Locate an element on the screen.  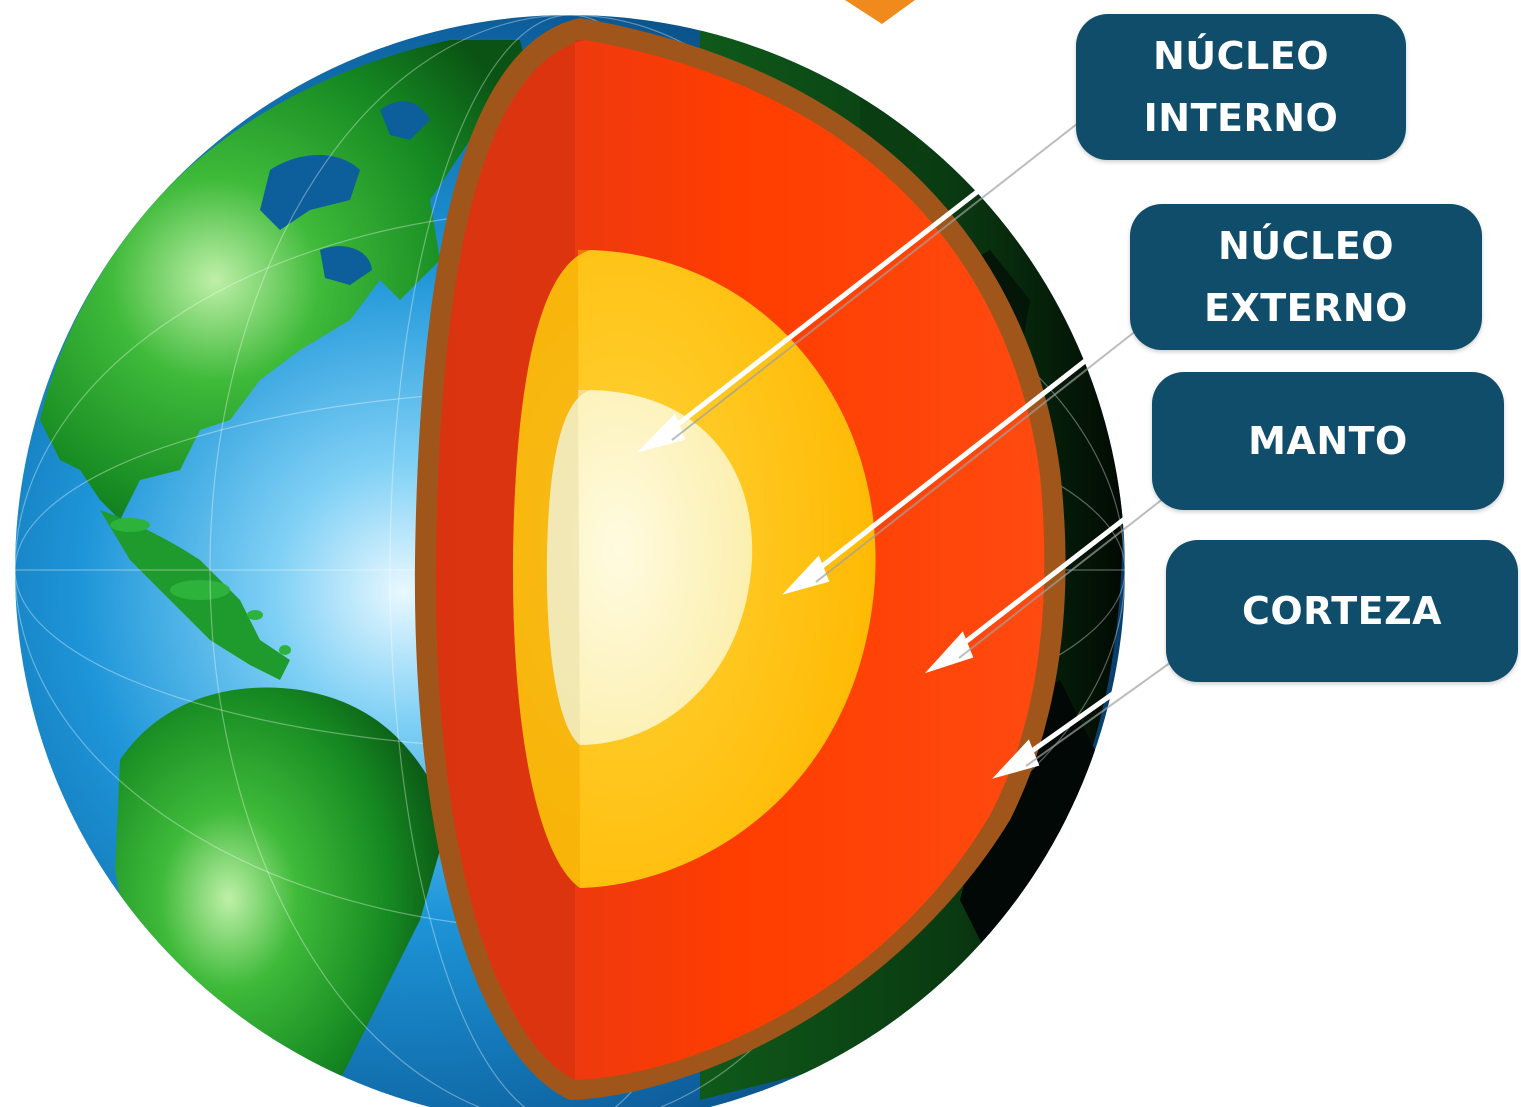
pointer-crust is located at coordinates (1097, 705).